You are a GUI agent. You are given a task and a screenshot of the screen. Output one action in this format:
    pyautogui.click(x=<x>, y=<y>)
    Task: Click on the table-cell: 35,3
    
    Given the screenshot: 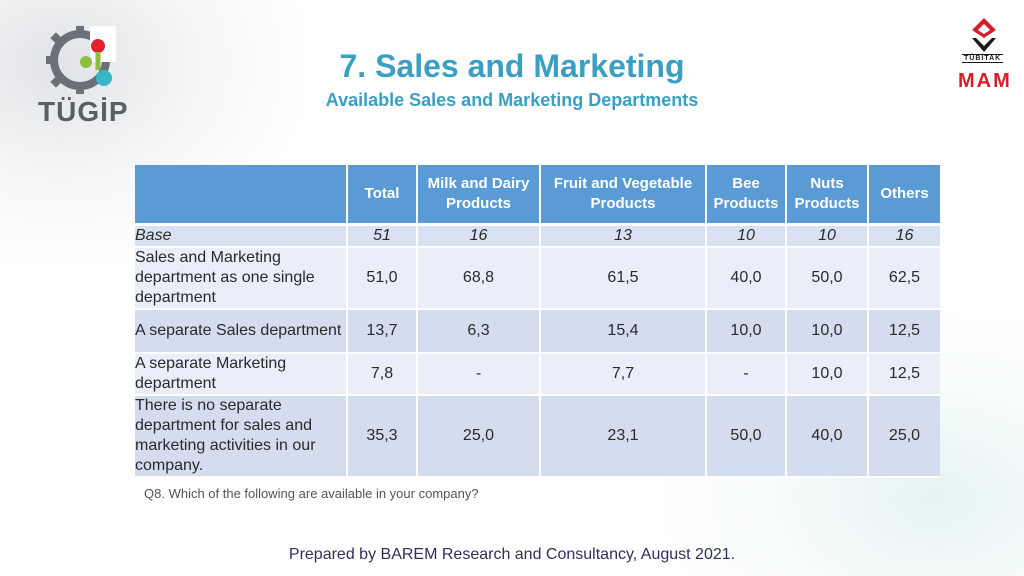 What is the action you would take?
    pyautogui.click(x=383, y=437)
    